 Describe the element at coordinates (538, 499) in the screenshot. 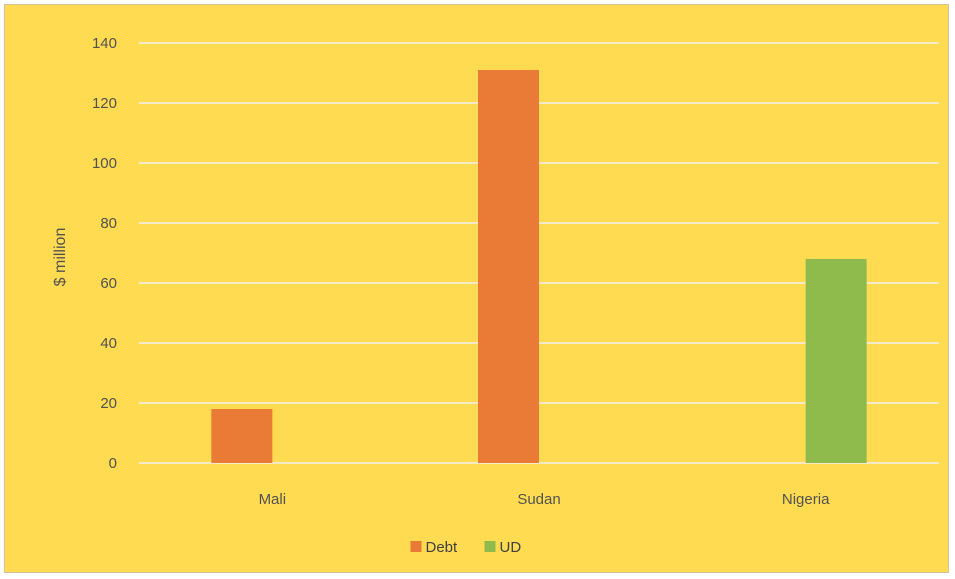

I see `x-tick-label: Sudan` at that location.